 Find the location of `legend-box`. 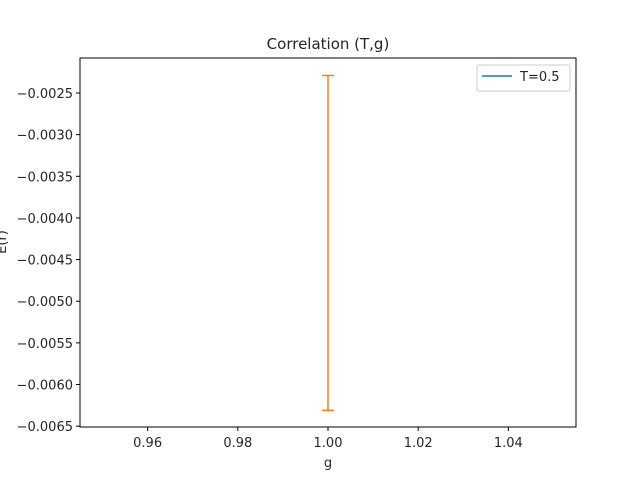

legend-box is located at coordinates (523, 78).